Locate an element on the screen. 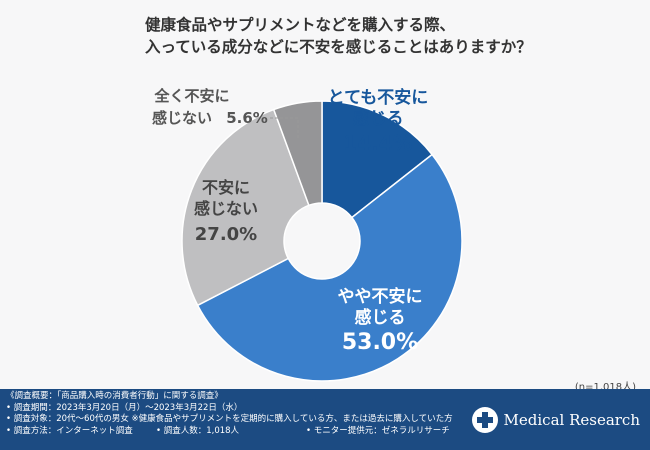 The width and height of the screenshot is (650, 450). brand-logo: Medical Research is located at coordinates (555, 420).